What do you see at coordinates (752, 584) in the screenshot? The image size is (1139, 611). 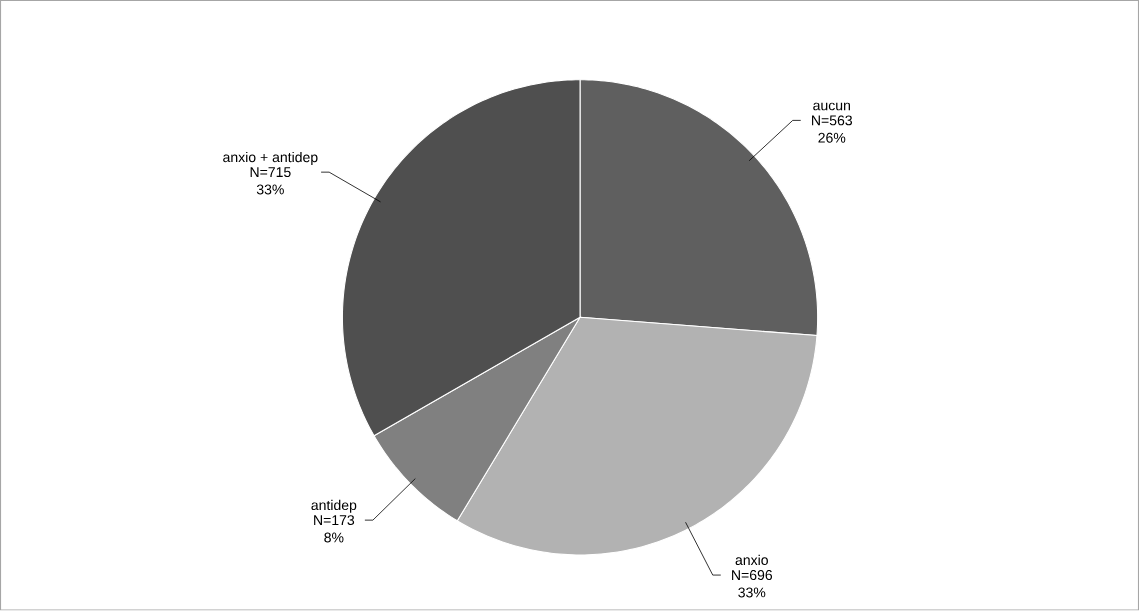 I see `data-label: N=696 33%` at bounding box center [752, 584].